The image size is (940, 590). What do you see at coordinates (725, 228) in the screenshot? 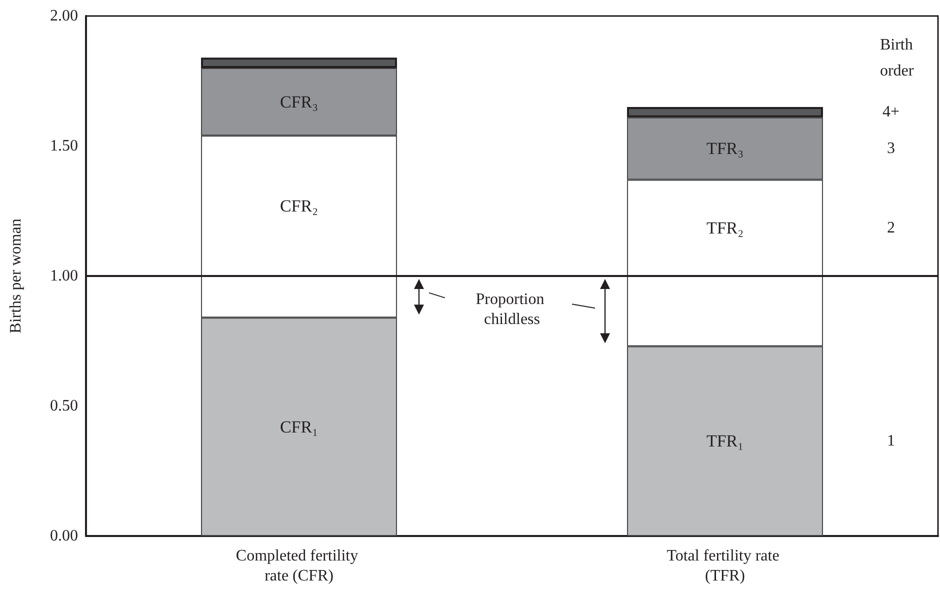
I see `data-label: TFR₂` at bounding box center [725, 228].